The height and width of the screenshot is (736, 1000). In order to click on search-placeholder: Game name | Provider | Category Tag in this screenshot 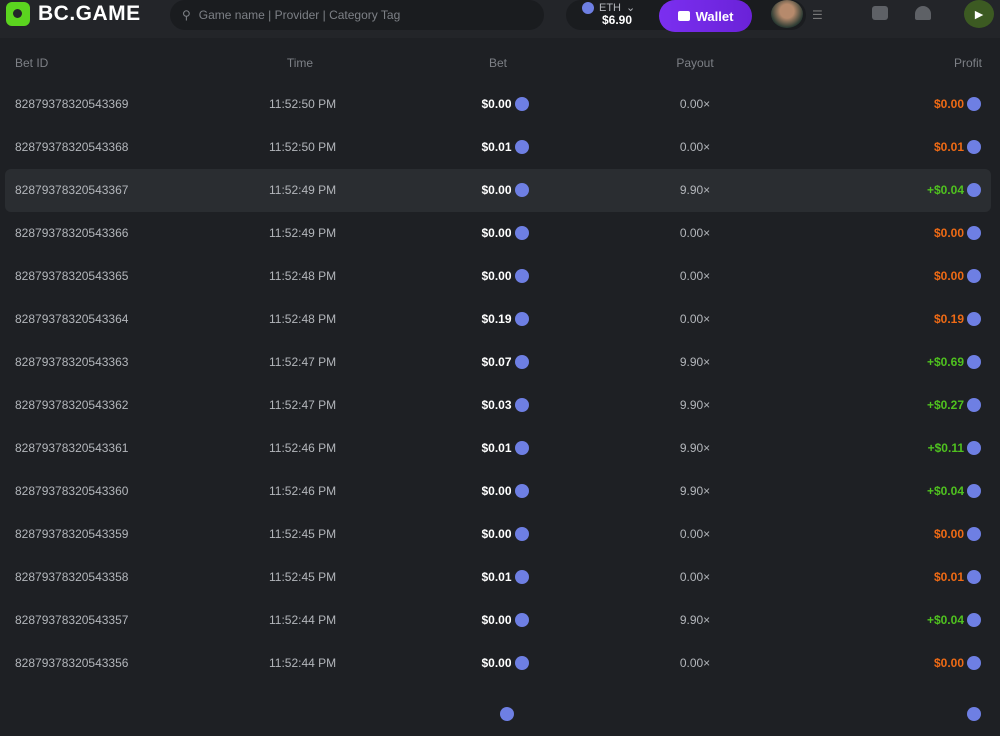, I will do `click(299, 15)`.